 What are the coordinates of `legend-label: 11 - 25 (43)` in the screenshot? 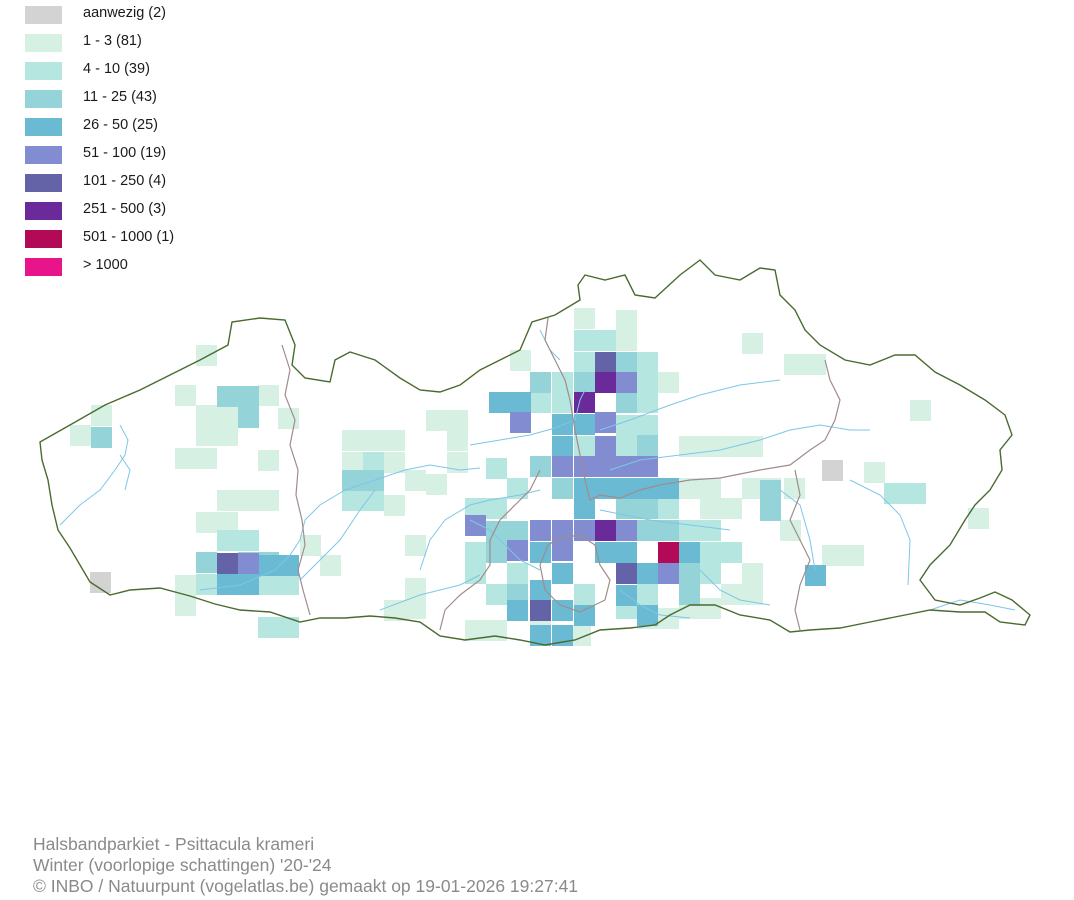 It's located at (120, 97).